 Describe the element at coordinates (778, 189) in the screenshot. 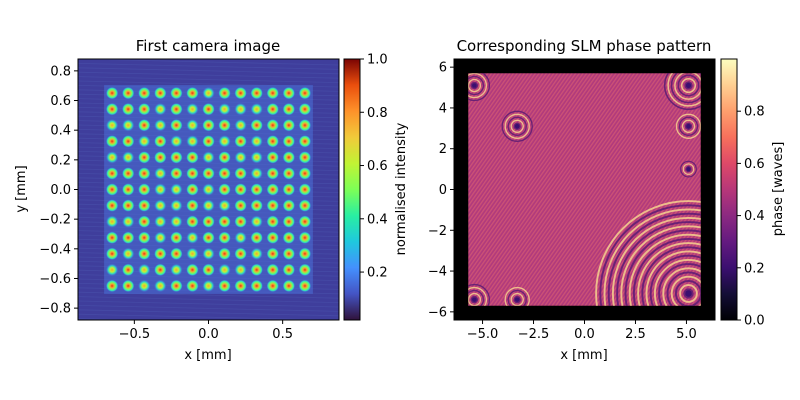

I see `phase-colorbar-label: phase [waves]` at that location.